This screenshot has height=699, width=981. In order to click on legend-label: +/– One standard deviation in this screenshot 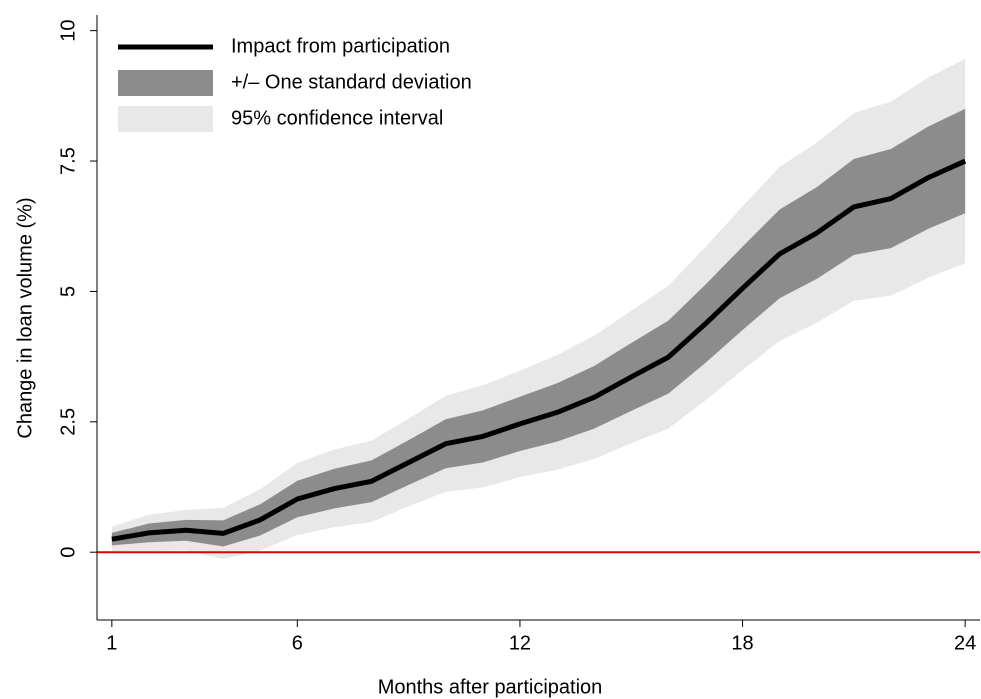, I will do `click(351, 82)`.